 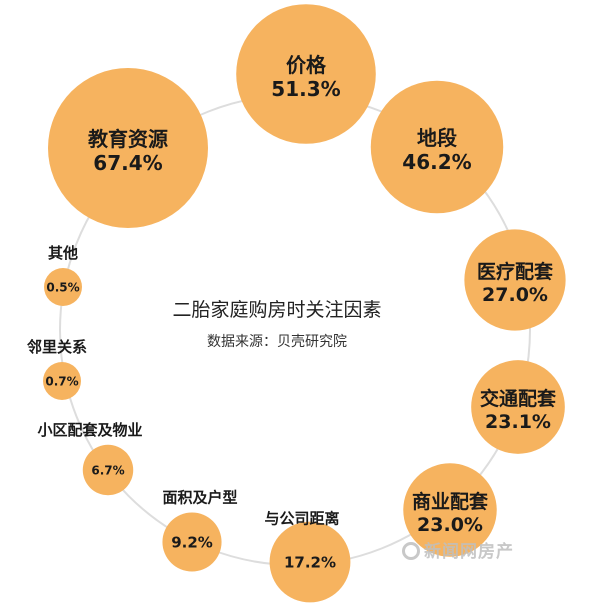 I want to click on value-label-6: 17.2%, so click(x=310, y=562).